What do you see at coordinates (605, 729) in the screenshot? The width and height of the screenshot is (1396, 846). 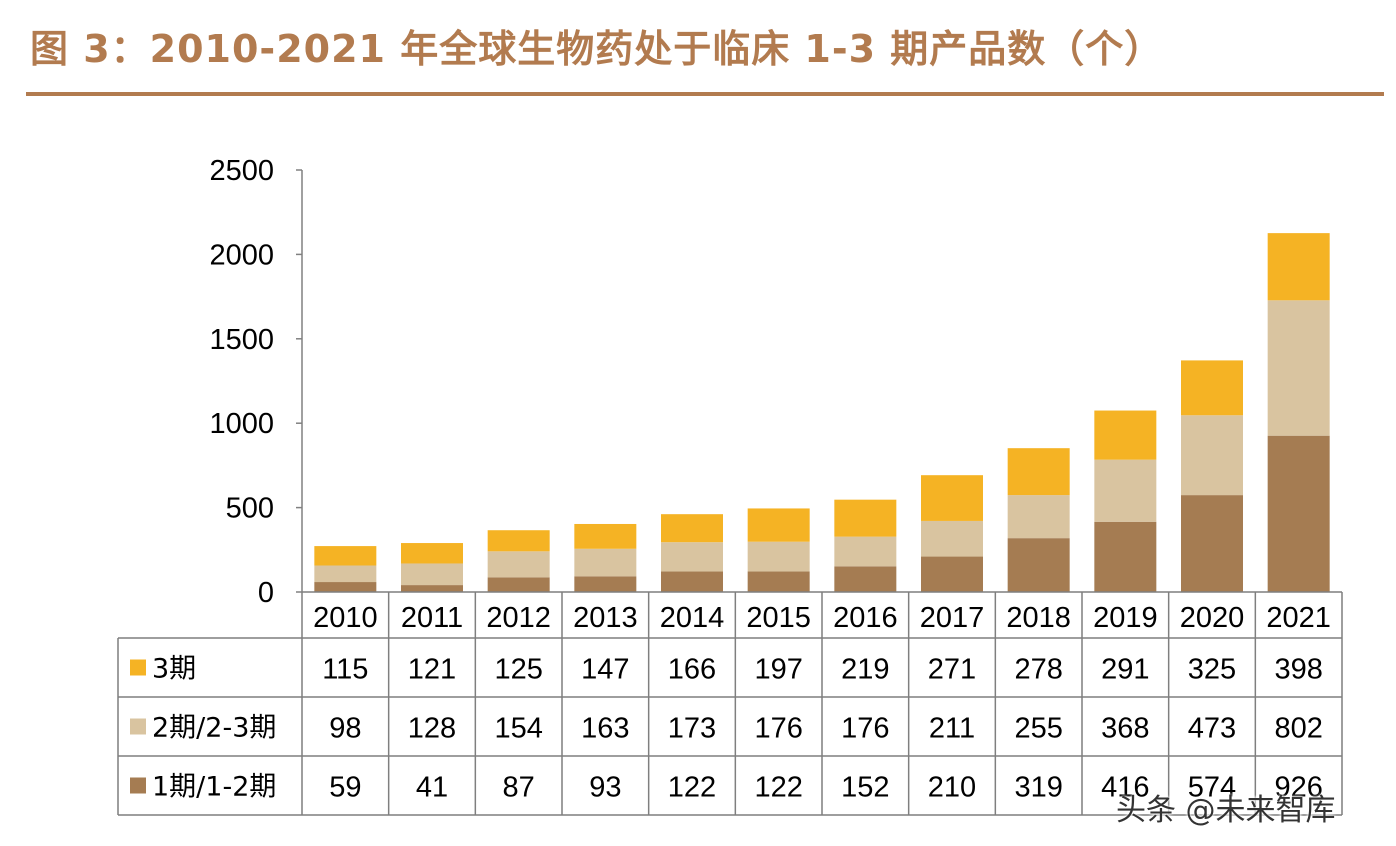 I see `data-label: 163` at bounding box center [605, 729].